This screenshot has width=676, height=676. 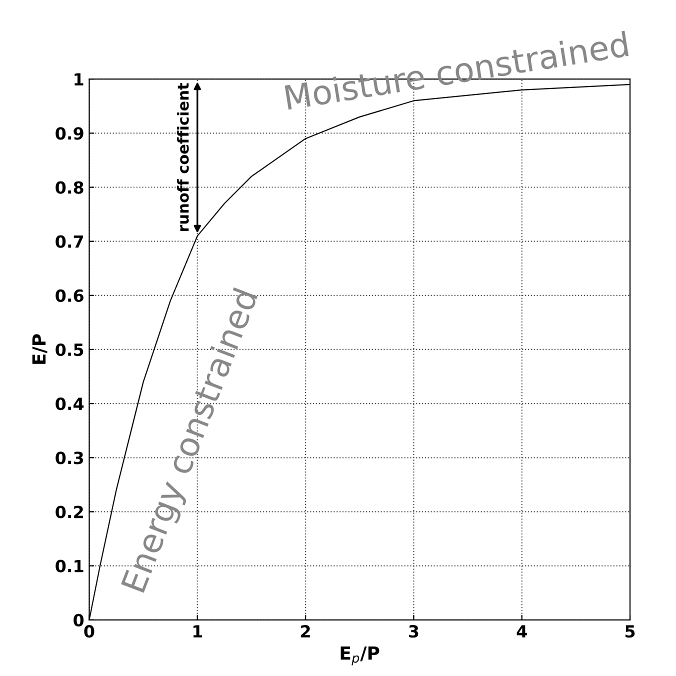 I want to click on annotation: runoff coefficient, so click(x=183, y=157).